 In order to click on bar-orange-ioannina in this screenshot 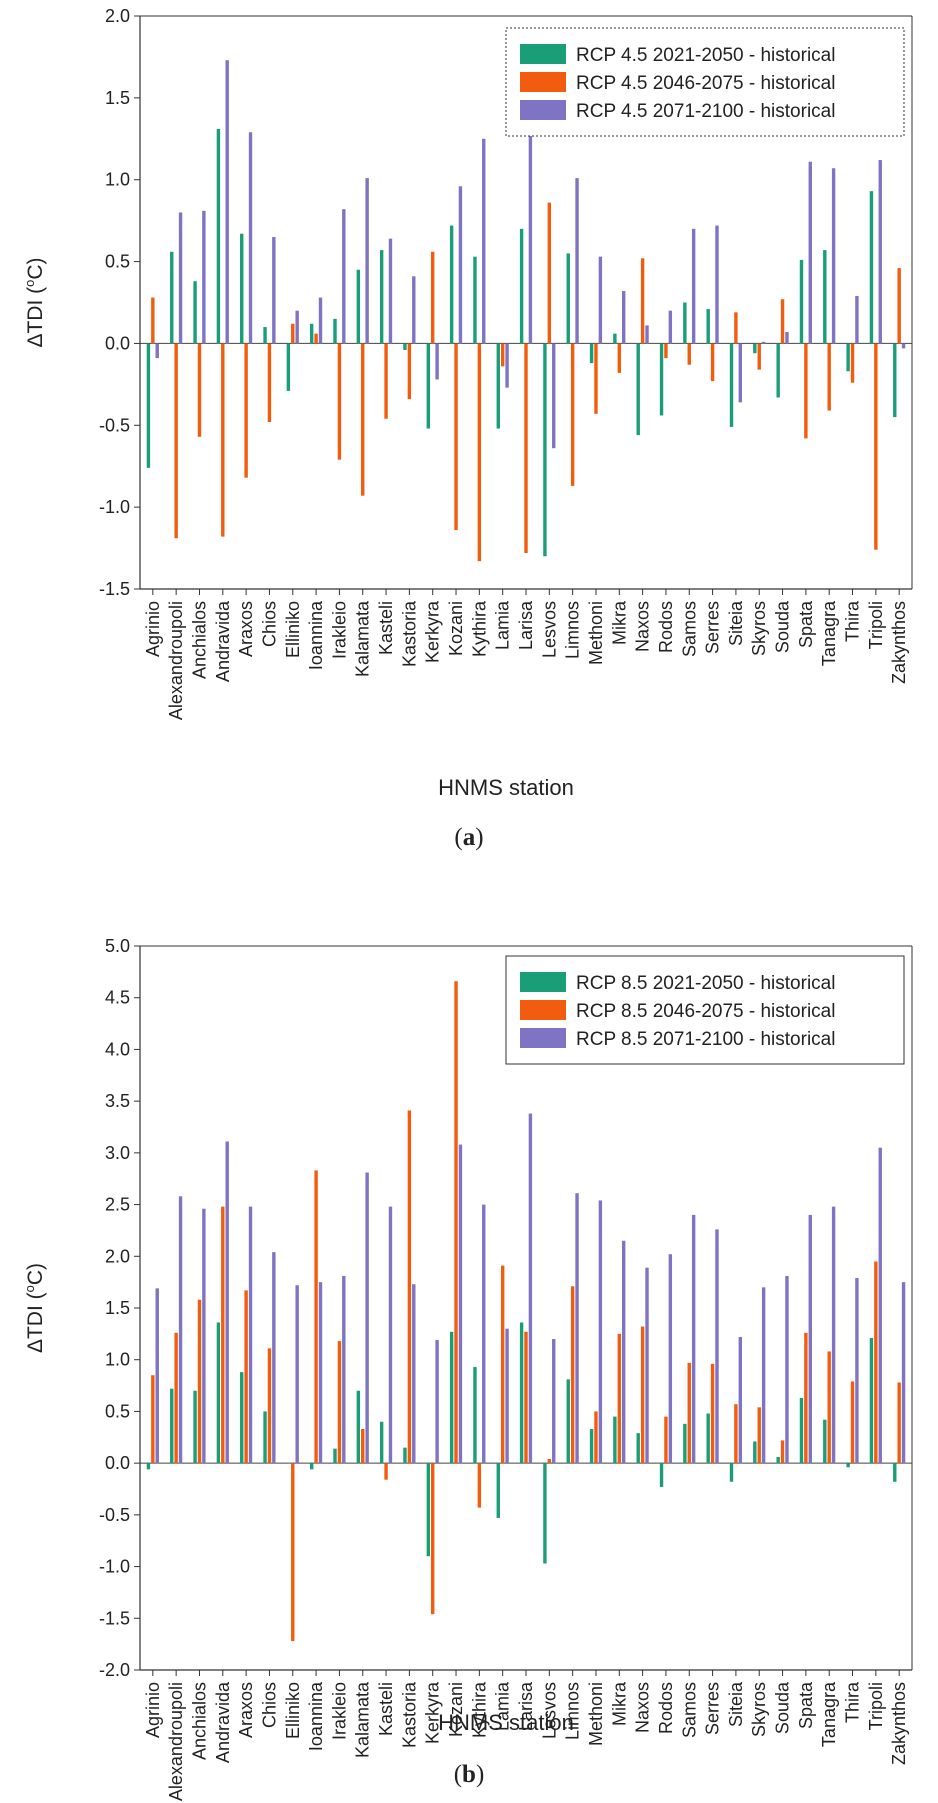, I will do `click(316, 1317)`.